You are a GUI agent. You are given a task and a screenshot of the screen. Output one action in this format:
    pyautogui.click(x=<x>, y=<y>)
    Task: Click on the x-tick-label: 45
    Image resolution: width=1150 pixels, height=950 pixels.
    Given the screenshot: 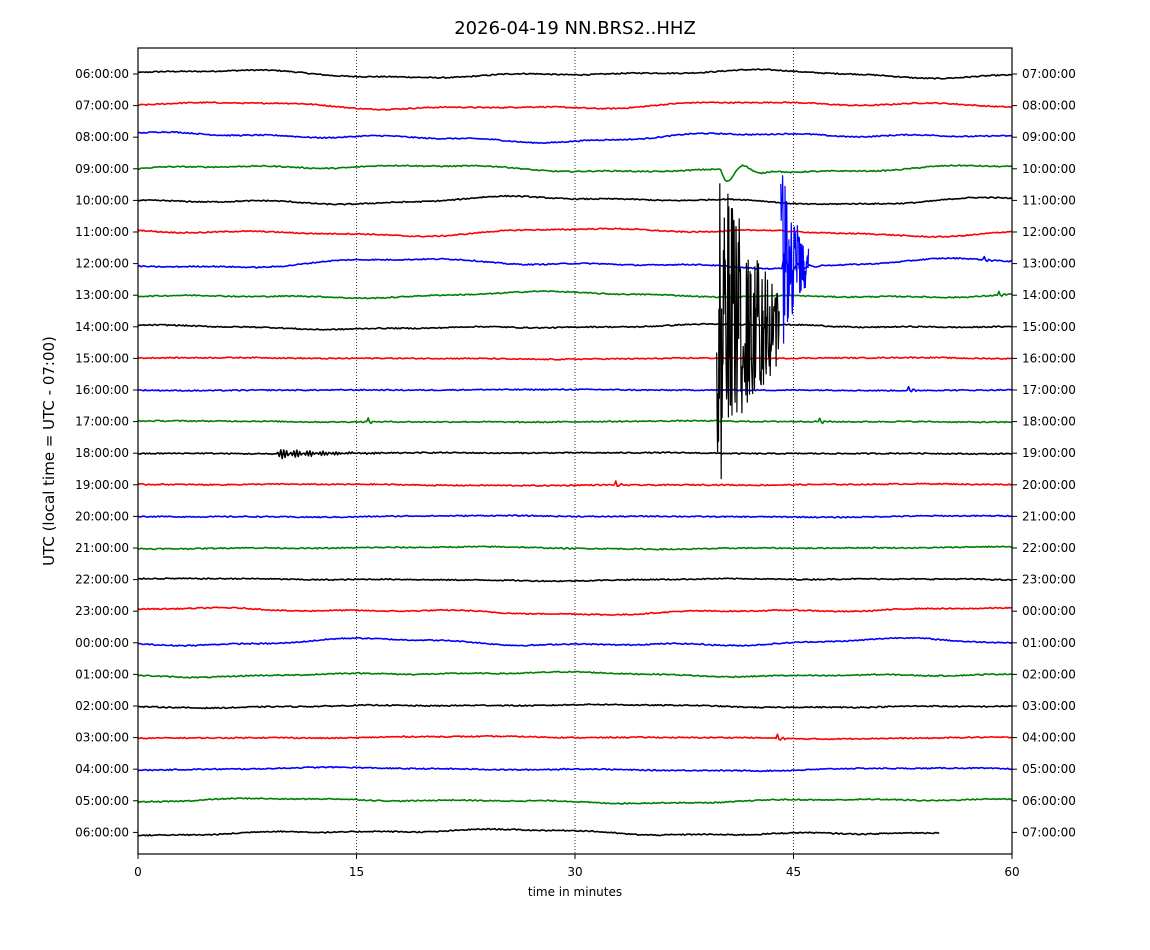 What is the action you would take?
    pyautogui.click(x=793, y=872)
    